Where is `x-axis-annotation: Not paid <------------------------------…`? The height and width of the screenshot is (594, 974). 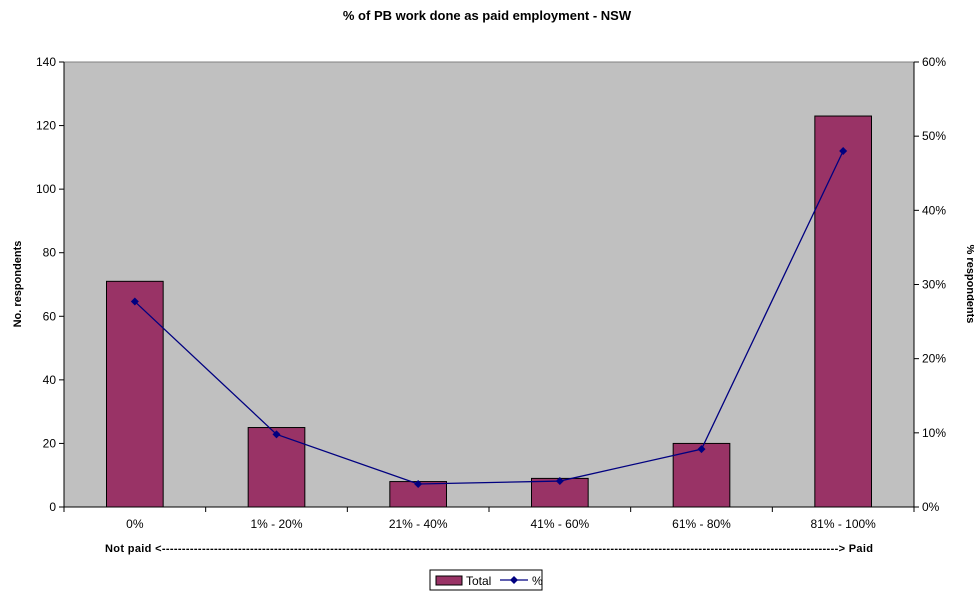 x-axis-annotation: Not paid <------------------------------… is located at coordinates (489, 549).